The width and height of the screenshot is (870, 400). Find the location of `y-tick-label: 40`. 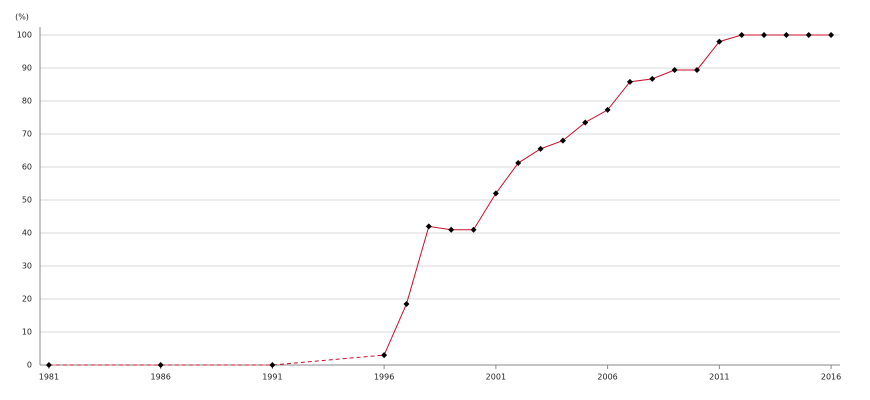

y-tick-label: 40 is located at coordinates (27, 233).